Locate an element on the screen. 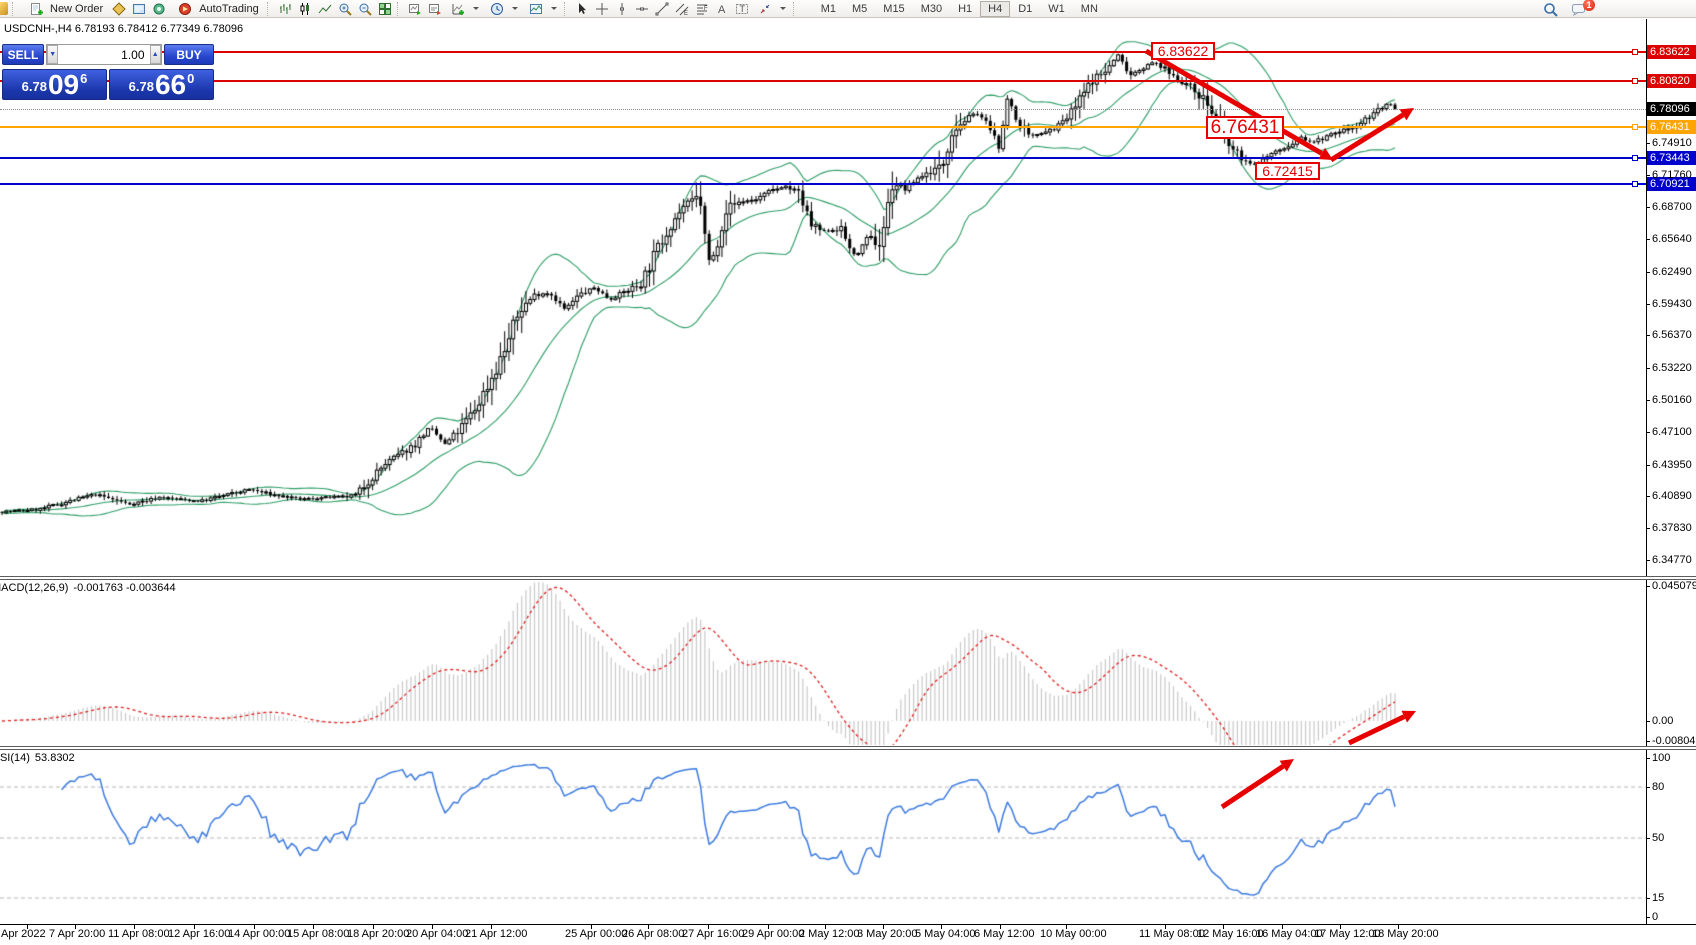 The image size is (1696, 945). vertical-line-tool-icon is located at coordinates (622, 9).